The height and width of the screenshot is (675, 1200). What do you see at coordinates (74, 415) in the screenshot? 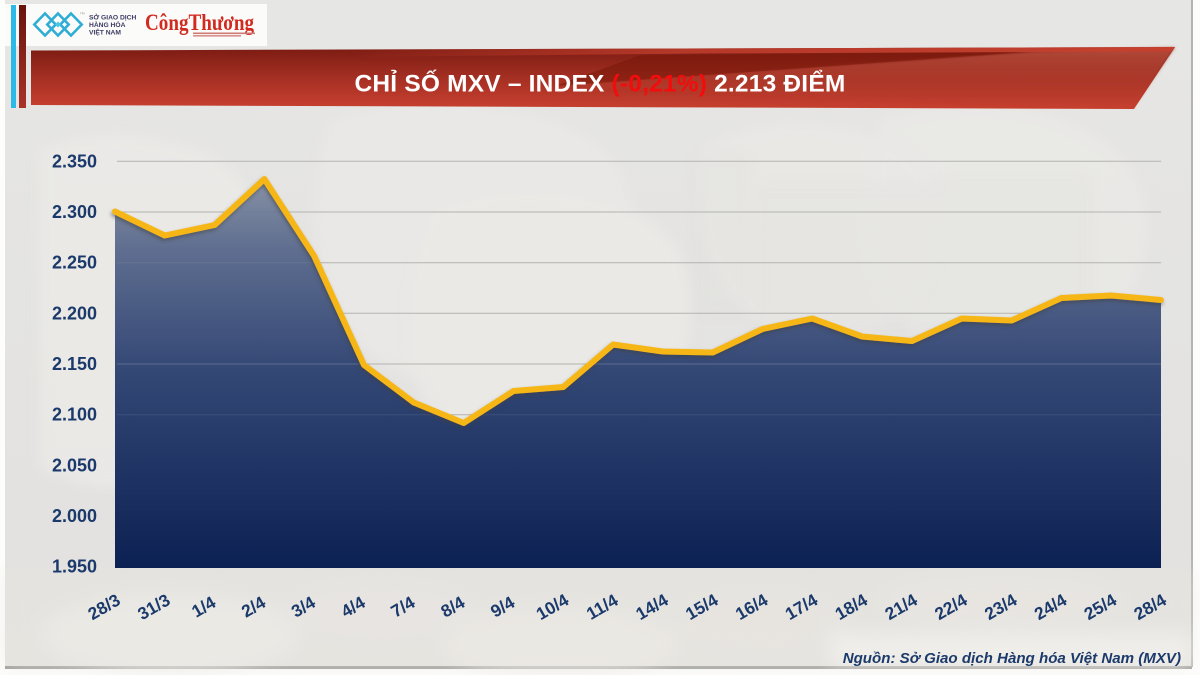
I see `svg-text: 2.100` at bounding box center [74, 415].